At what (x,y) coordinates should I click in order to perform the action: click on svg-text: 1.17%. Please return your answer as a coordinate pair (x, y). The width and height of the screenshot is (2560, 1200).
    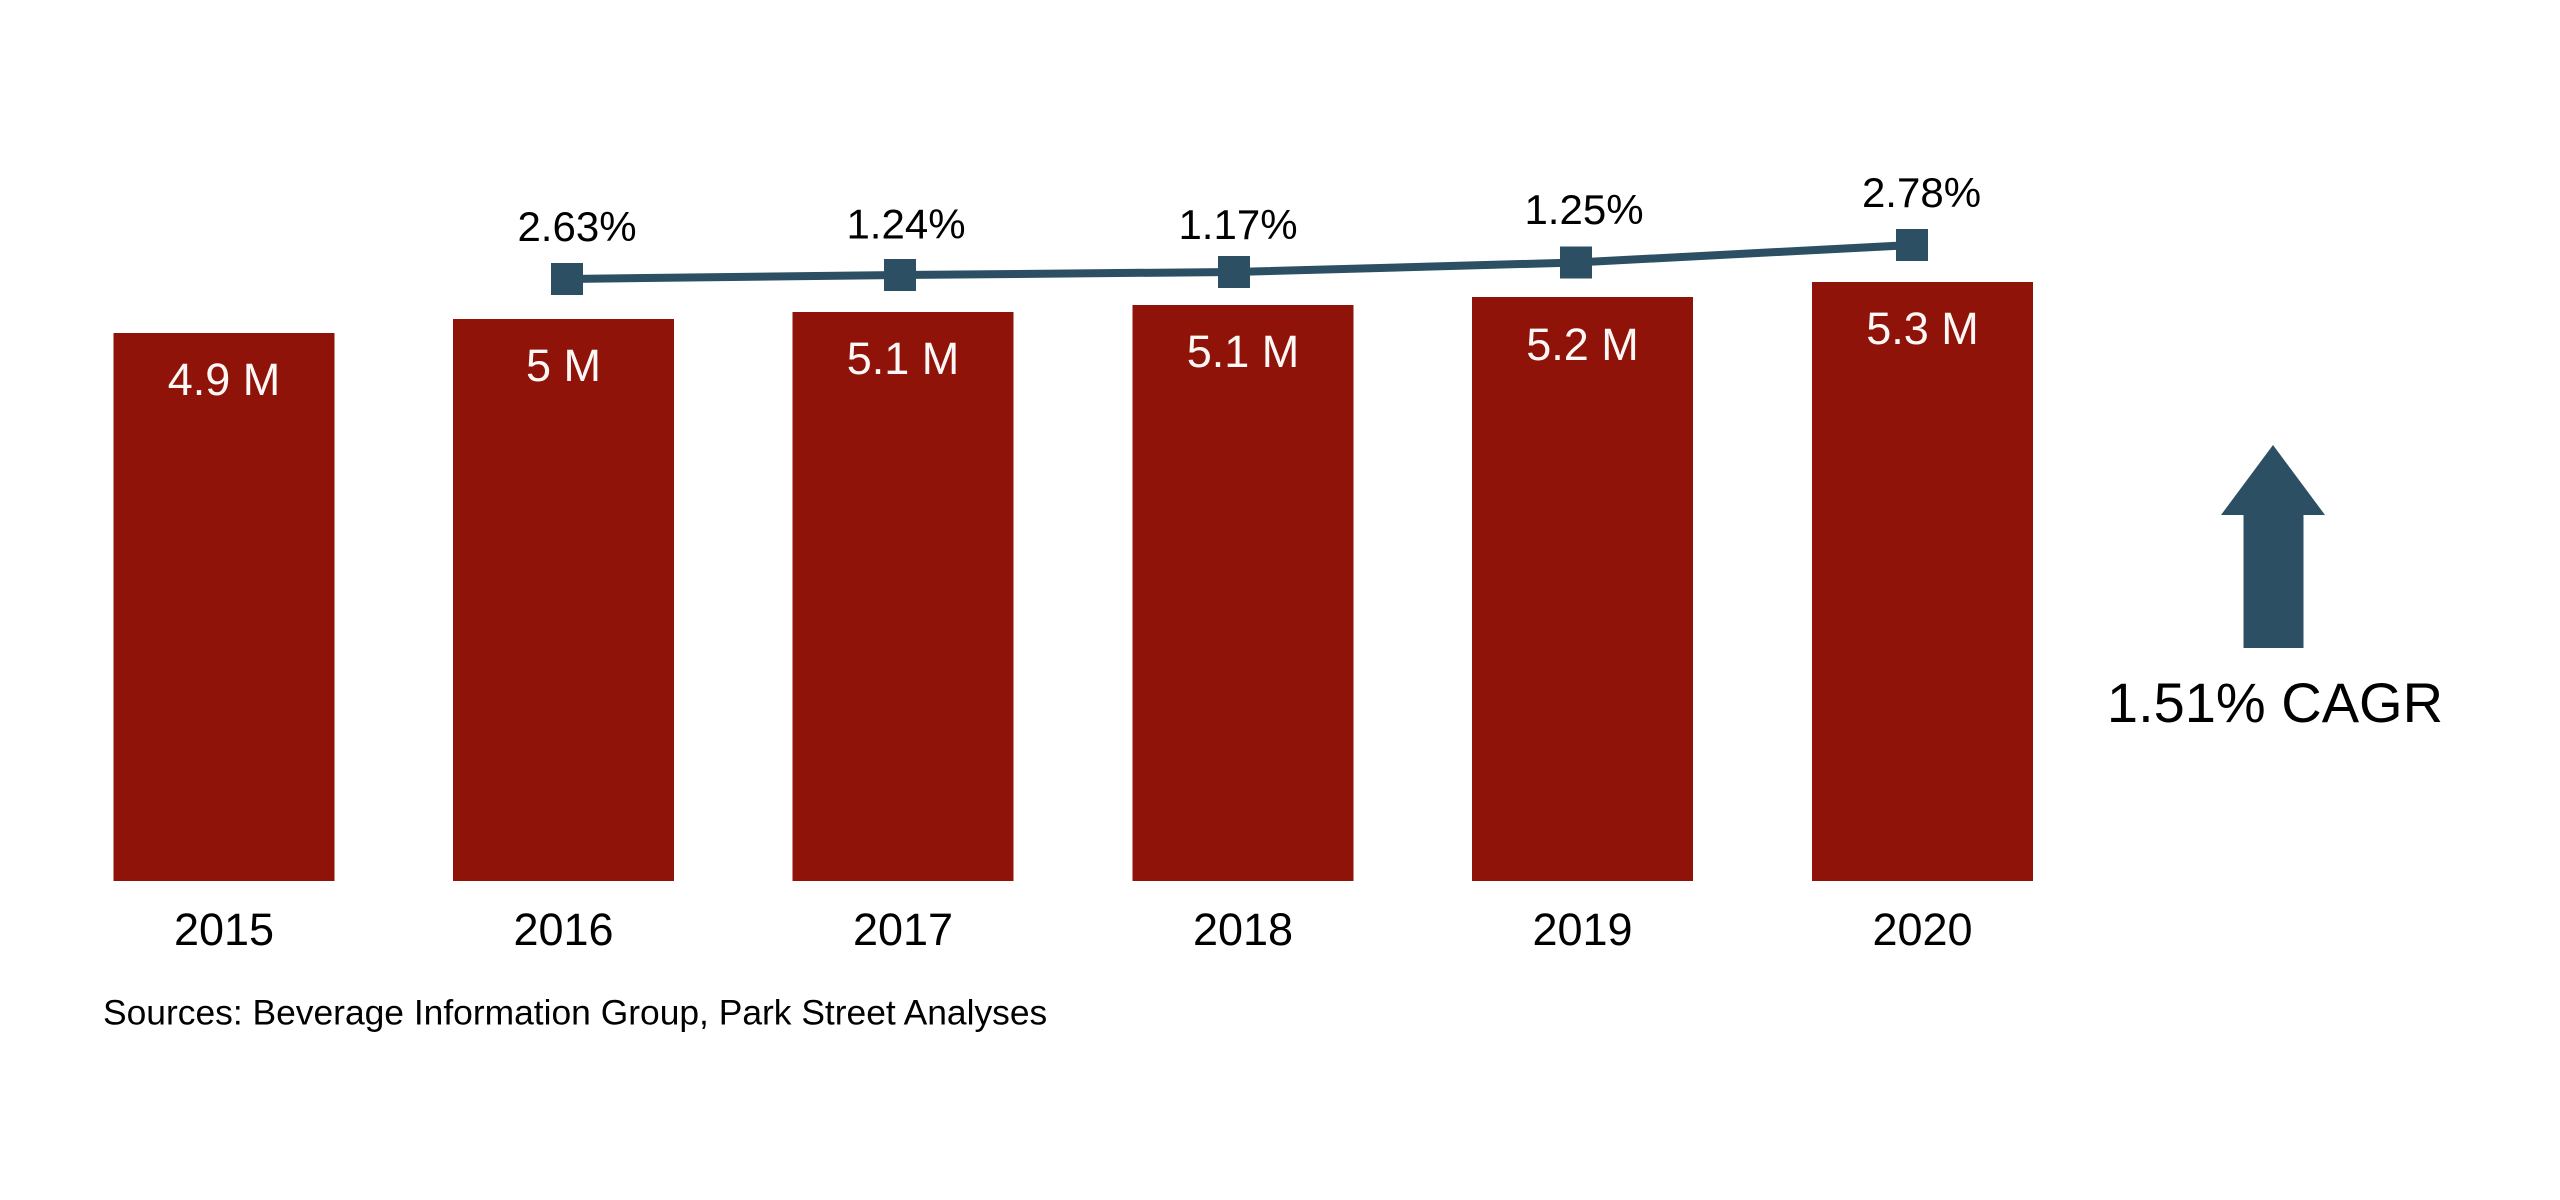
    Looking at the image, I should click on (1237, 224).